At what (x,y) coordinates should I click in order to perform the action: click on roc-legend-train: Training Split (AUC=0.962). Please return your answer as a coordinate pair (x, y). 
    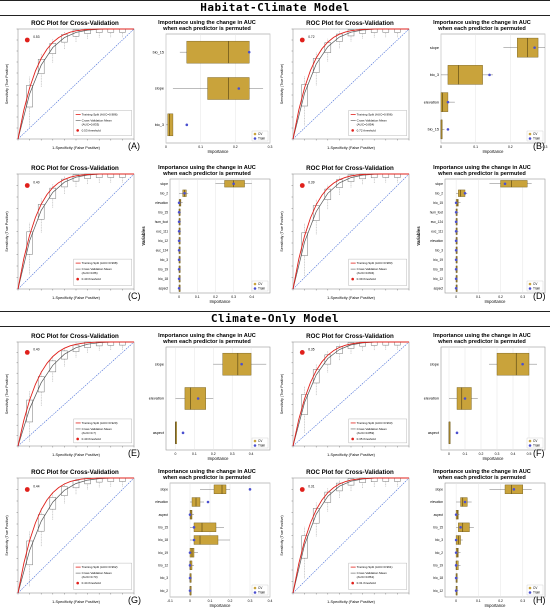
    Looking at the image, I should click on (100, 567).